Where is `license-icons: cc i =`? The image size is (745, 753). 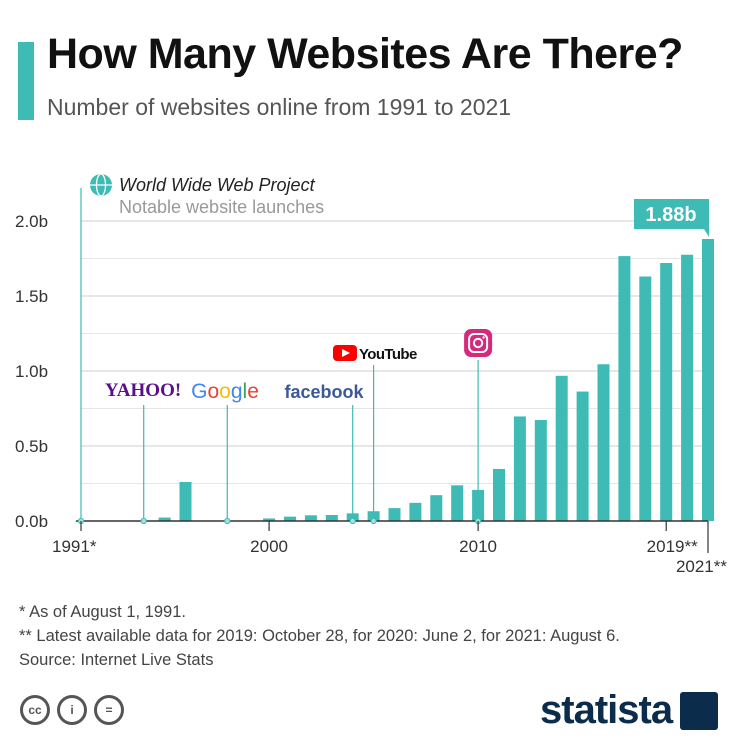
license-icons: cc i = is located at coordinates (72, 710).